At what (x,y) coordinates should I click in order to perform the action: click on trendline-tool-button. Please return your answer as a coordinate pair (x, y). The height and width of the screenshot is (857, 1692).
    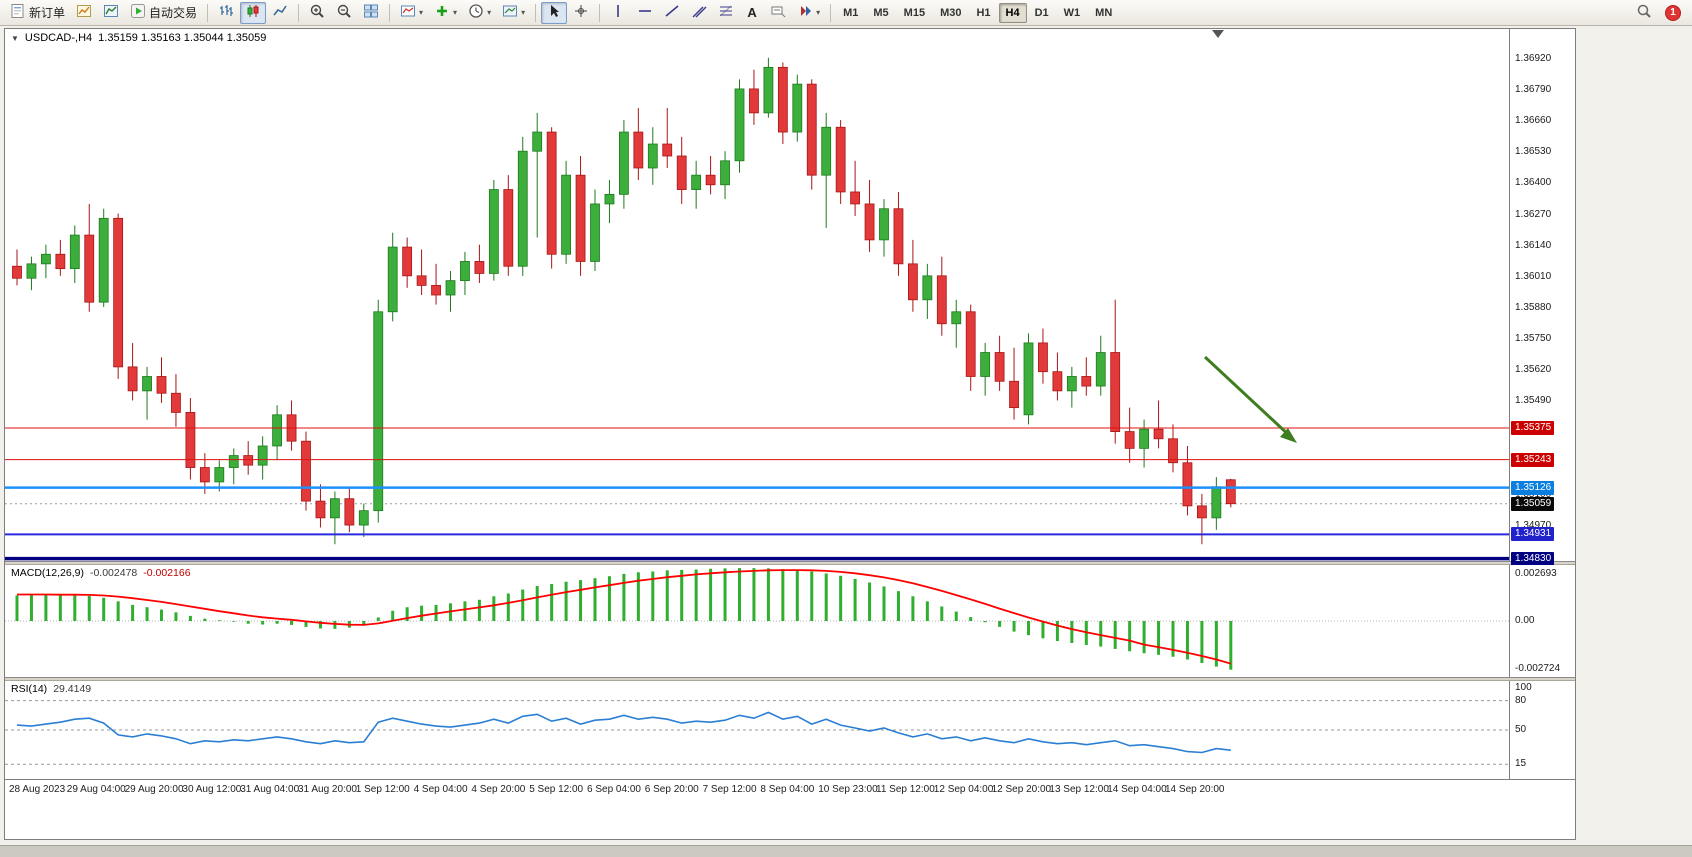
    Looking at the image, I should click on (672, 13).